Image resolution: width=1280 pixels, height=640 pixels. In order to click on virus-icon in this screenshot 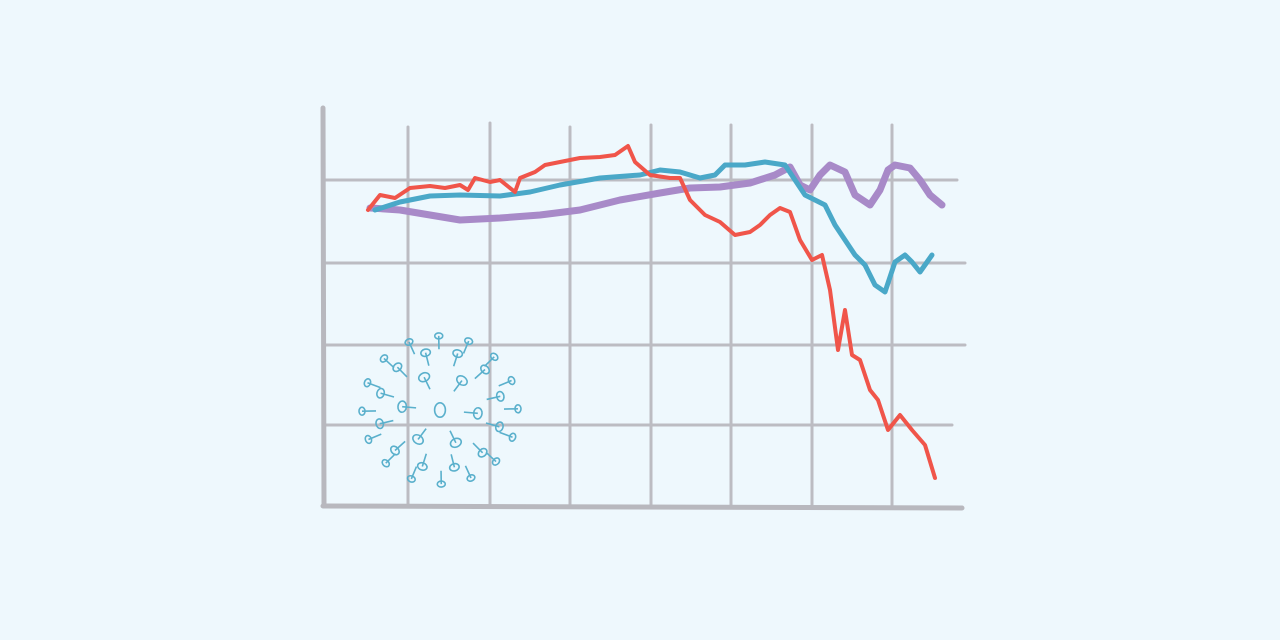, I will do `click(440, 410)`.